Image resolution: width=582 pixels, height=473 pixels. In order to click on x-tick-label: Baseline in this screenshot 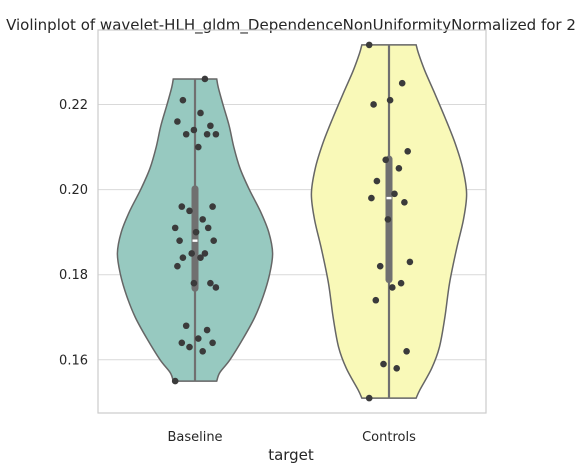, I will do `click(194, 437)`.